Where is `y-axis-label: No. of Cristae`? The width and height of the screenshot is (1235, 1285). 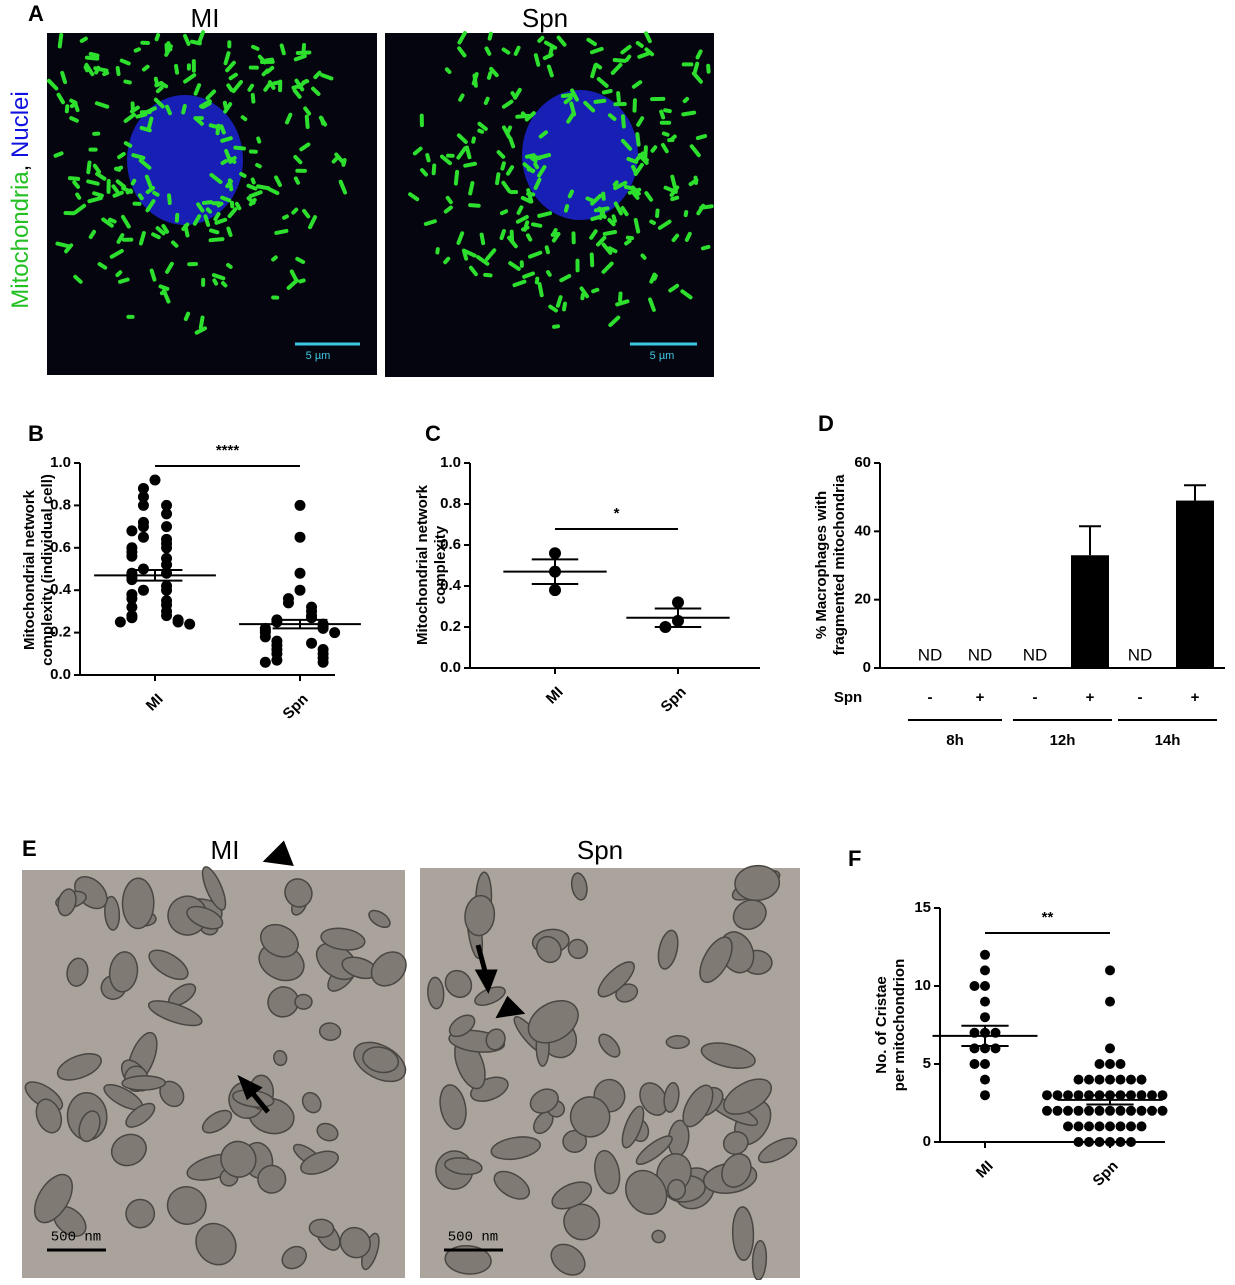 y-axis-label: No. of Cristae is located at coordinates (881, 1025).